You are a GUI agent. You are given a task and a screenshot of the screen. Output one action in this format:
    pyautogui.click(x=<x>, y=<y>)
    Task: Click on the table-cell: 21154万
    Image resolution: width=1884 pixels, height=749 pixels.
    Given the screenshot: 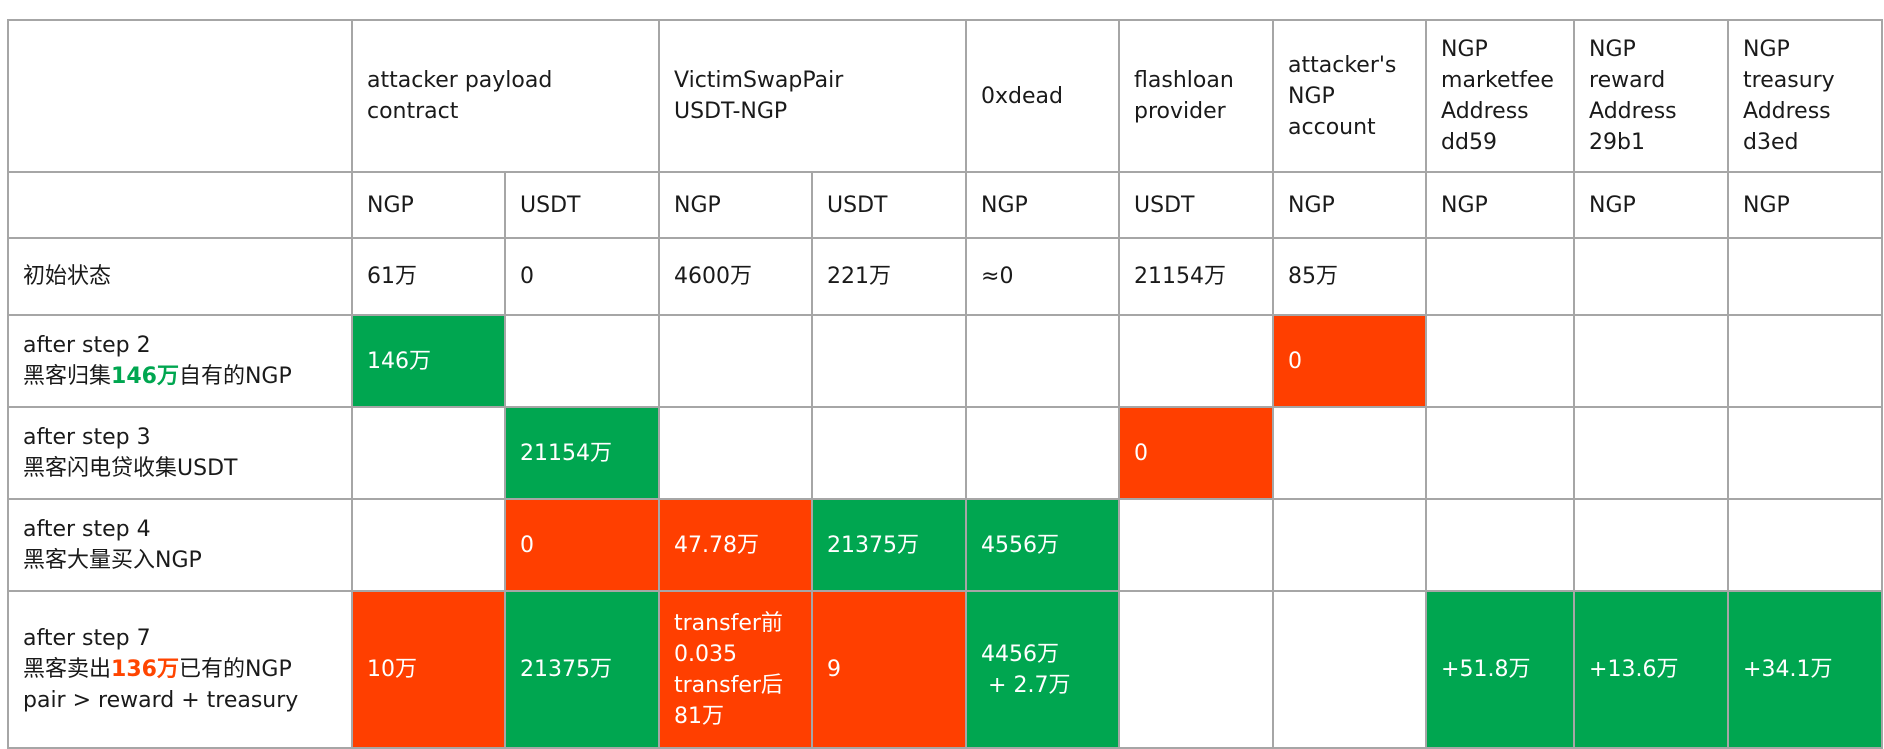 What is the action you would take?
    pyautogui.click(x=1196, y=276)
    